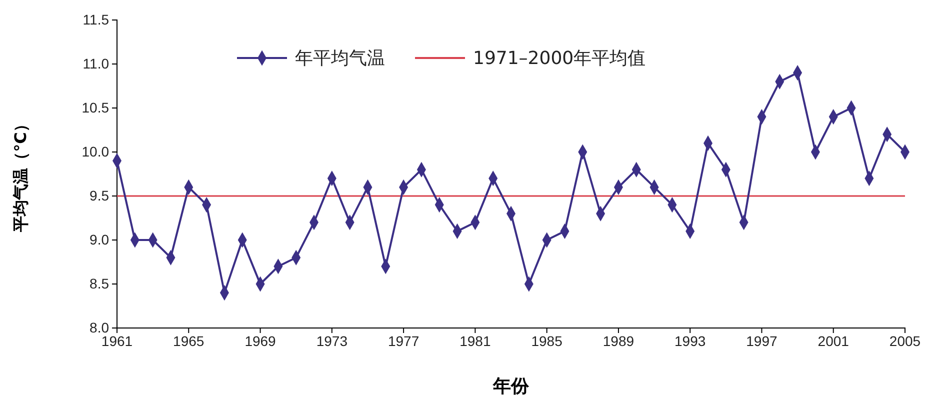 The image size is (925, 402). What do you see at coordinates (100, 195) in the screenshot?
I see `y-tick-label: 9.5` at bounding box center [100, 195].